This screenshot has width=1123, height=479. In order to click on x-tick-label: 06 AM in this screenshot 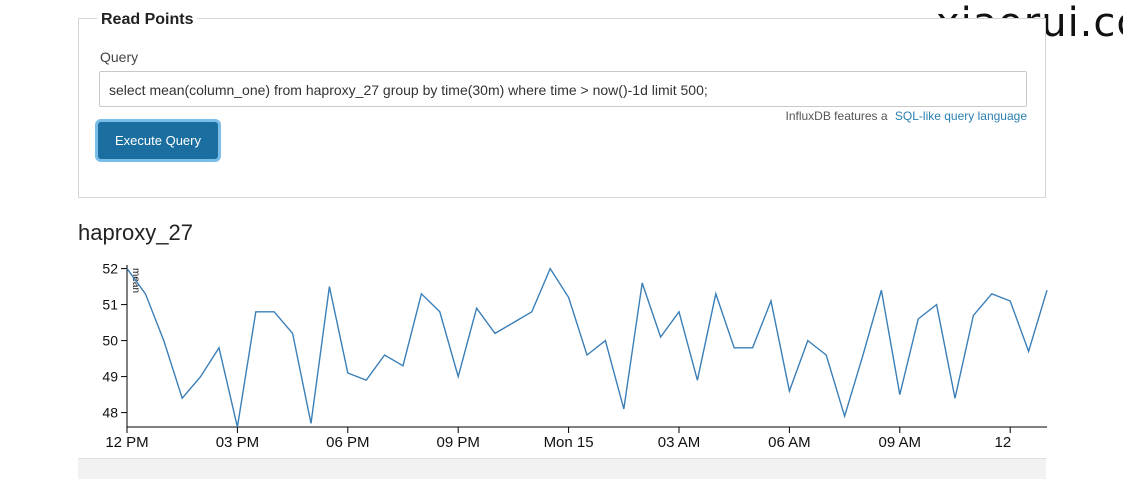, I will do `click(789, 442)`.